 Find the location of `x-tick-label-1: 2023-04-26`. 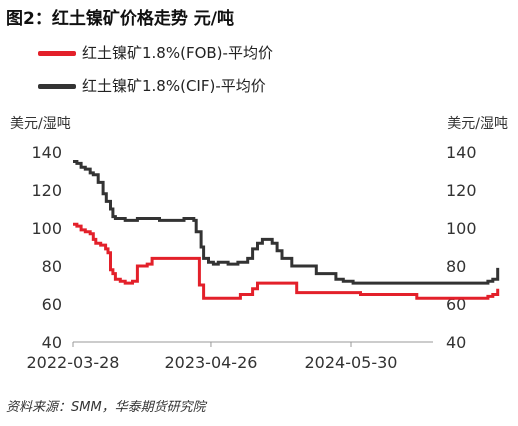

x-tick-label-1: 2023-04-26 is located at coordinates (210, 362).